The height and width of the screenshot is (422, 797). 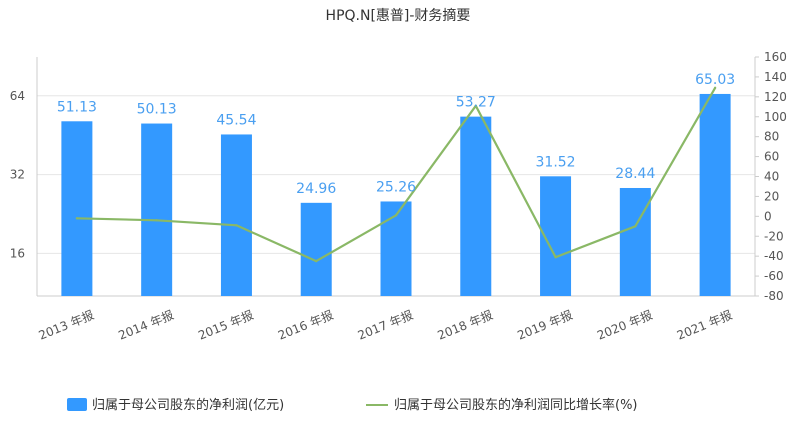 What do you see at coordinates (516, 405) in the screenshot?
I see `legend-line-label: 归属于母公司股东的净利润同比增长率(%)` at bounding box center [516, 405].